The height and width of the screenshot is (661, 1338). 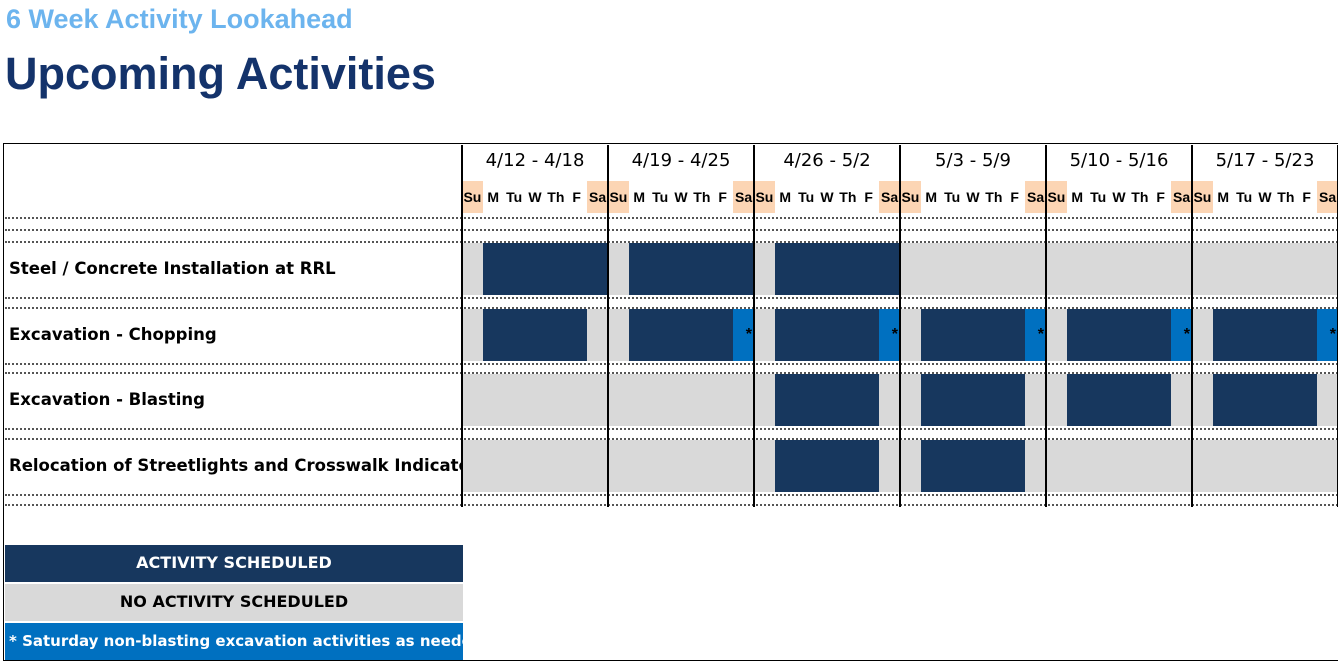 I want to click on saturday-marker: *, so click(x=1332, y=334).